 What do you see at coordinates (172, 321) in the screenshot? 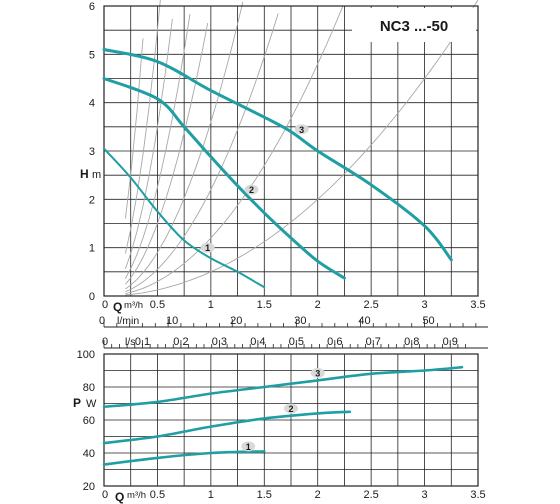
I see `lmin-tick-label: 10` at bounding box center [172, 321].